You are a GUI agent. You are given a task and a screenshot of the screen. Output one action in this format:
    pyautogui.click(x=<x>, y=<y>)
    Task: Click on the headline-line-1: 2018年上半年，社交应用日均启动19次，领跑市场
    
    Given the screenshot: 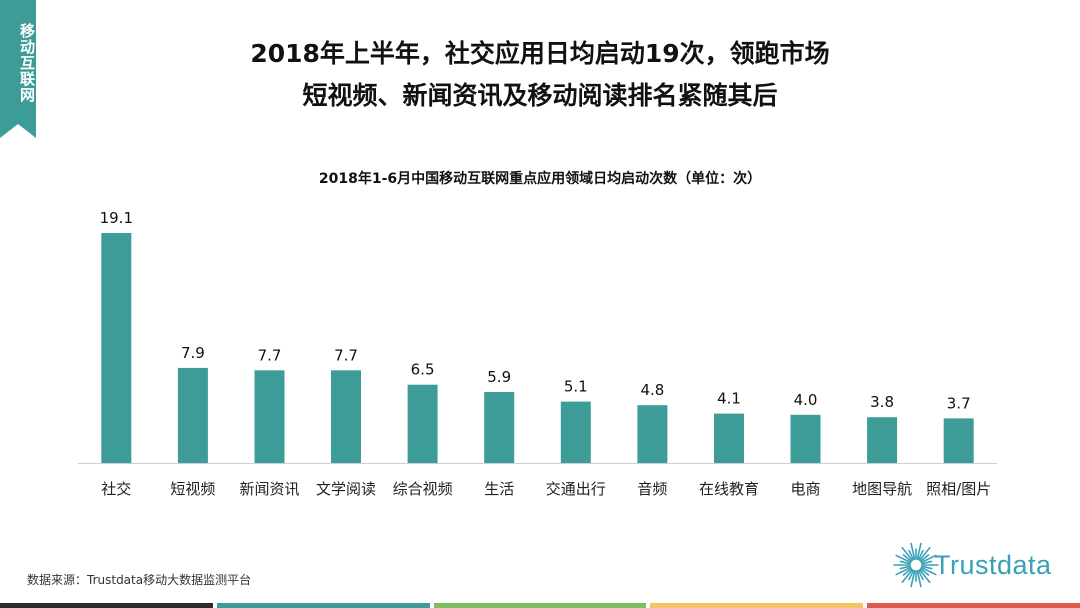 What is the action you would take?
    pyautogui.click(x=540, y=53)
    